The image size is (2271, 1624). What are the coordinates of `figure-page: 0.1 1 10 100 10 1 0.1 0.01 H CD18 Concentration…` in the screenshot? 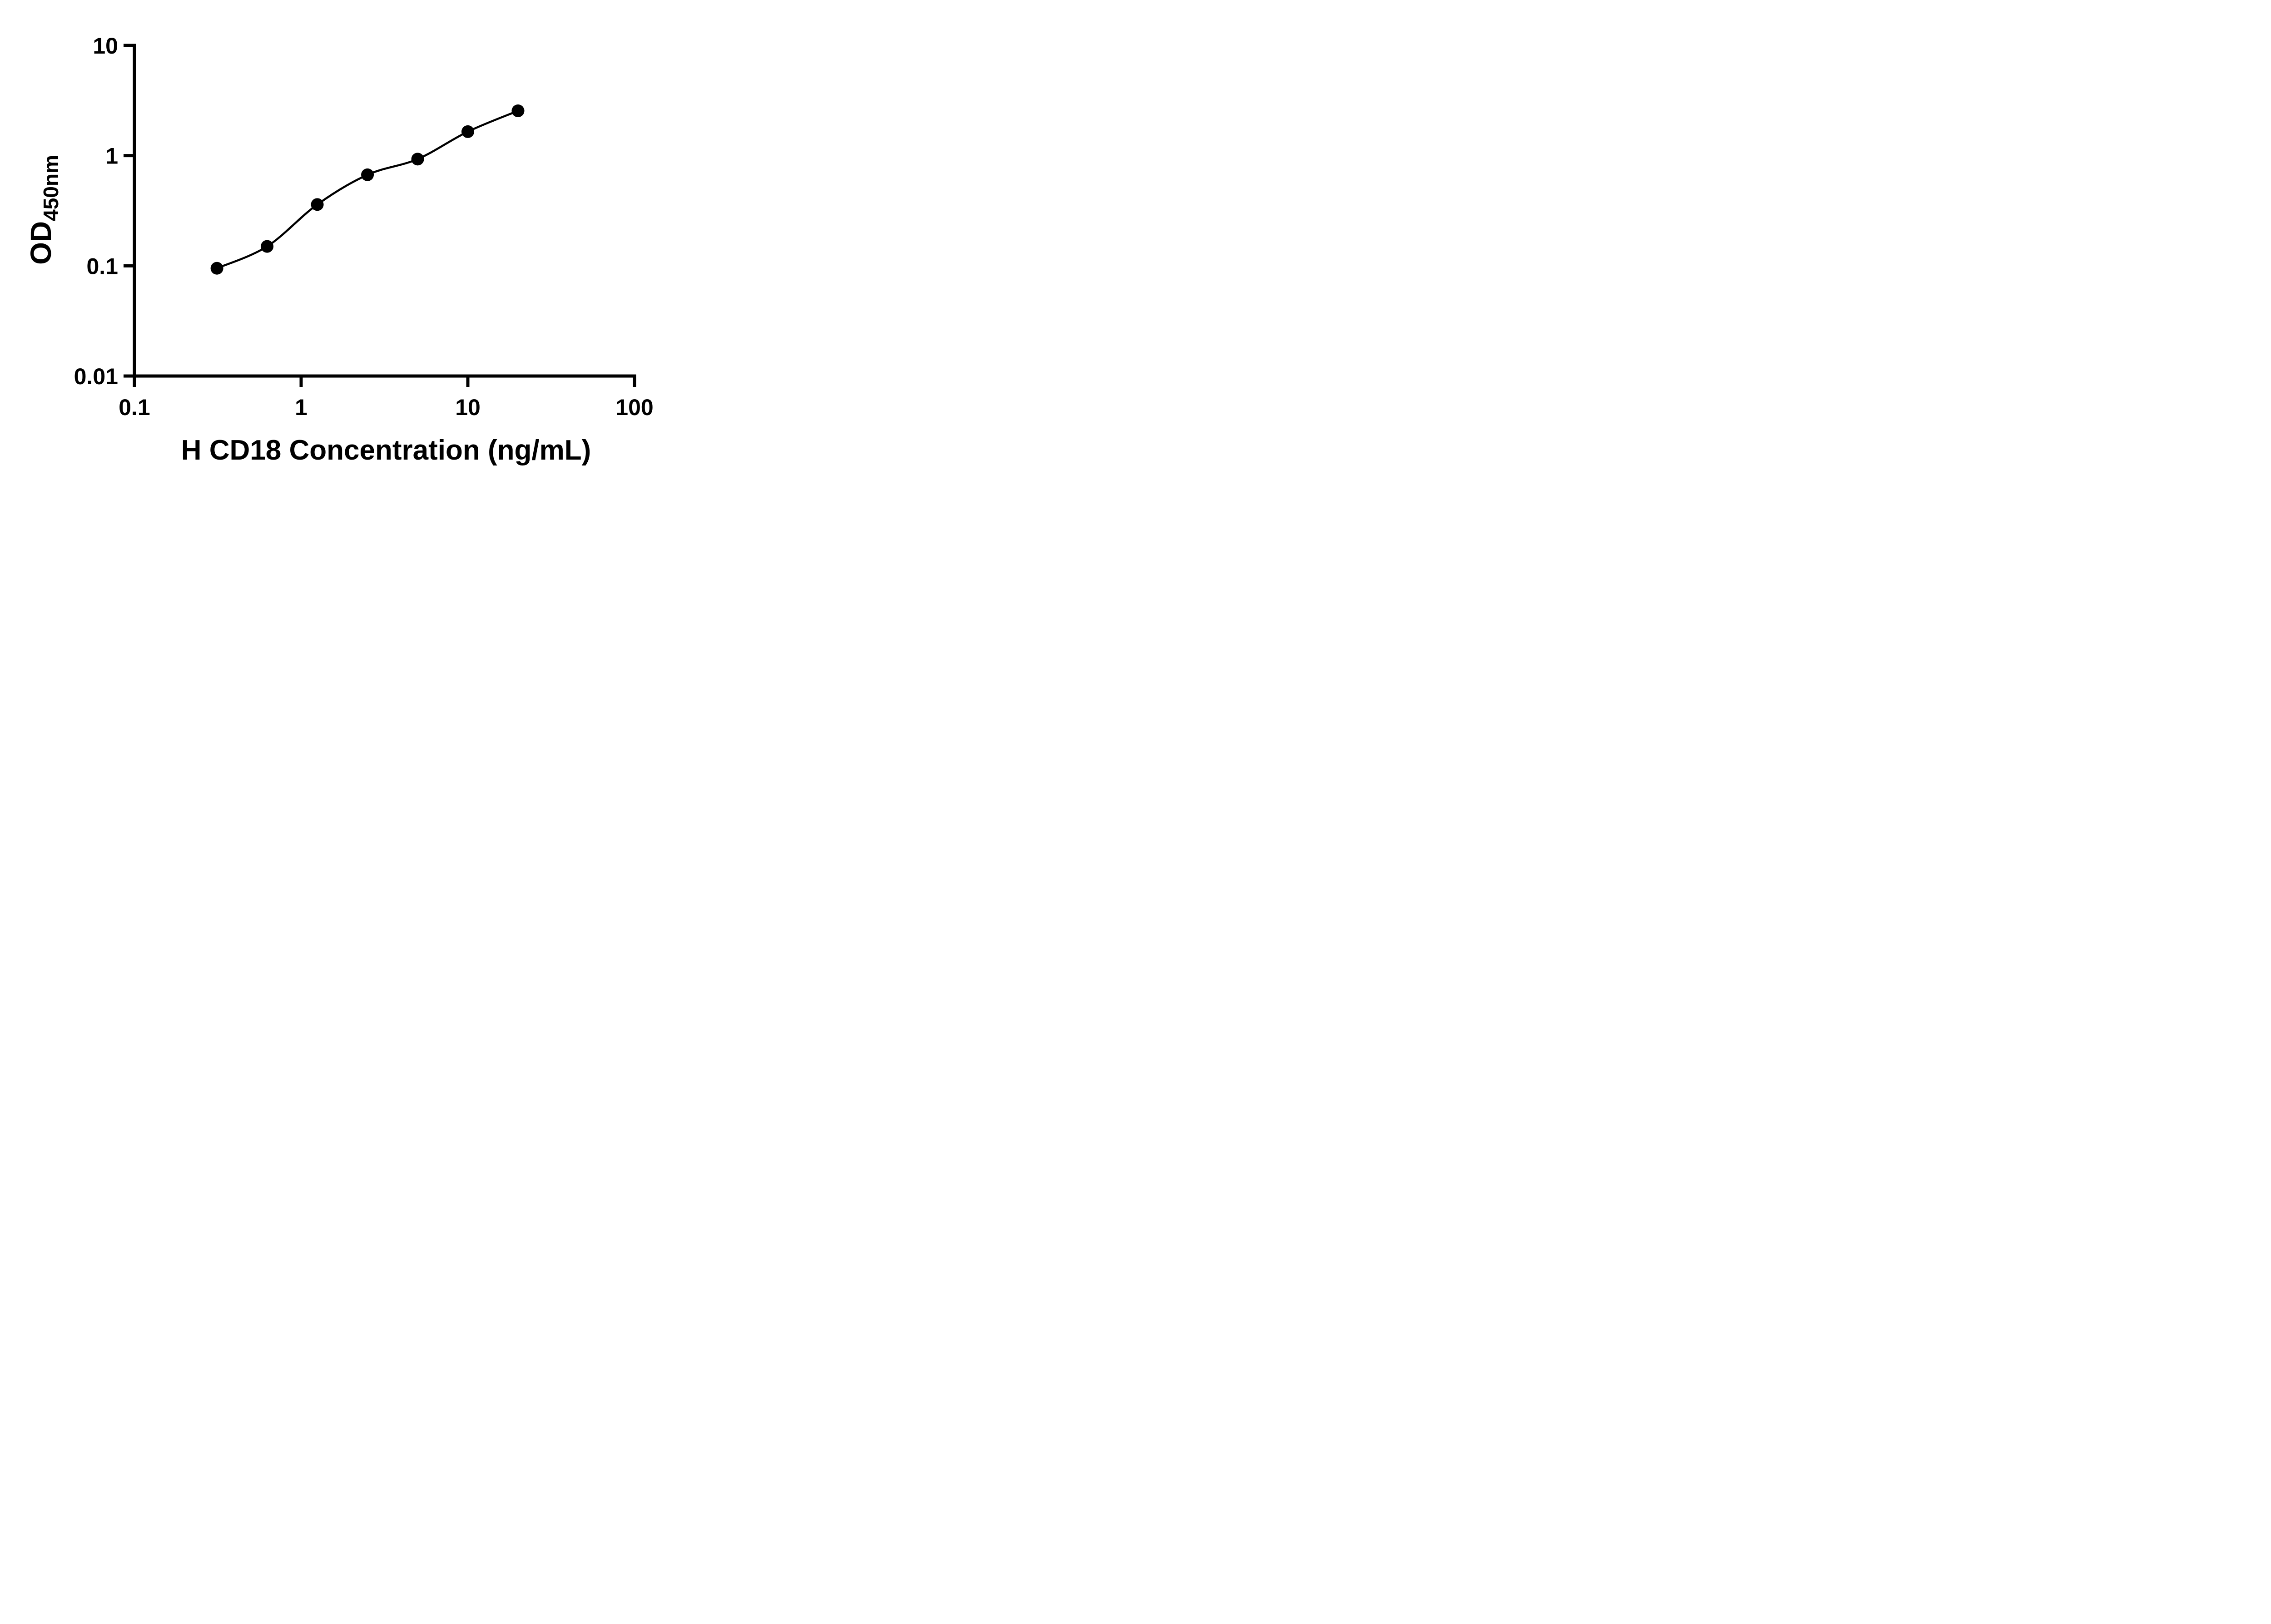 It's located at (352, 243).